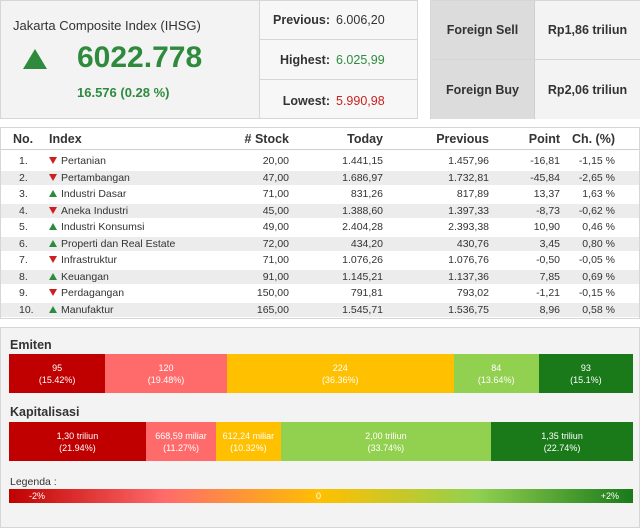 Image resolution: width=640 pixels, height=528 pixels. I want to click on cell-today: 1.441,15, so click(362, 161).